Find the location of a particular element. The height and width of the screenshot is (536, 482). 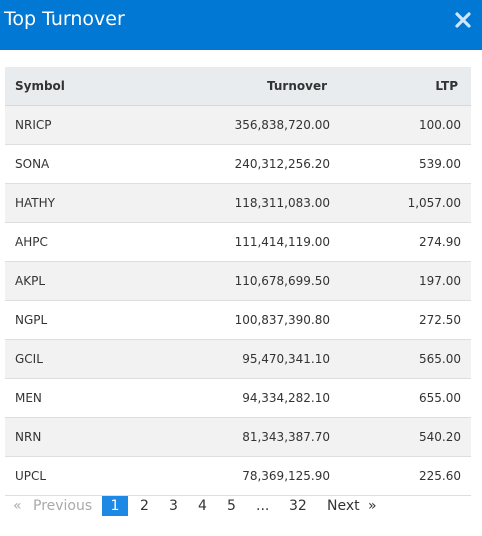

page-link-2: 2 is located at coordinates (144, 506).